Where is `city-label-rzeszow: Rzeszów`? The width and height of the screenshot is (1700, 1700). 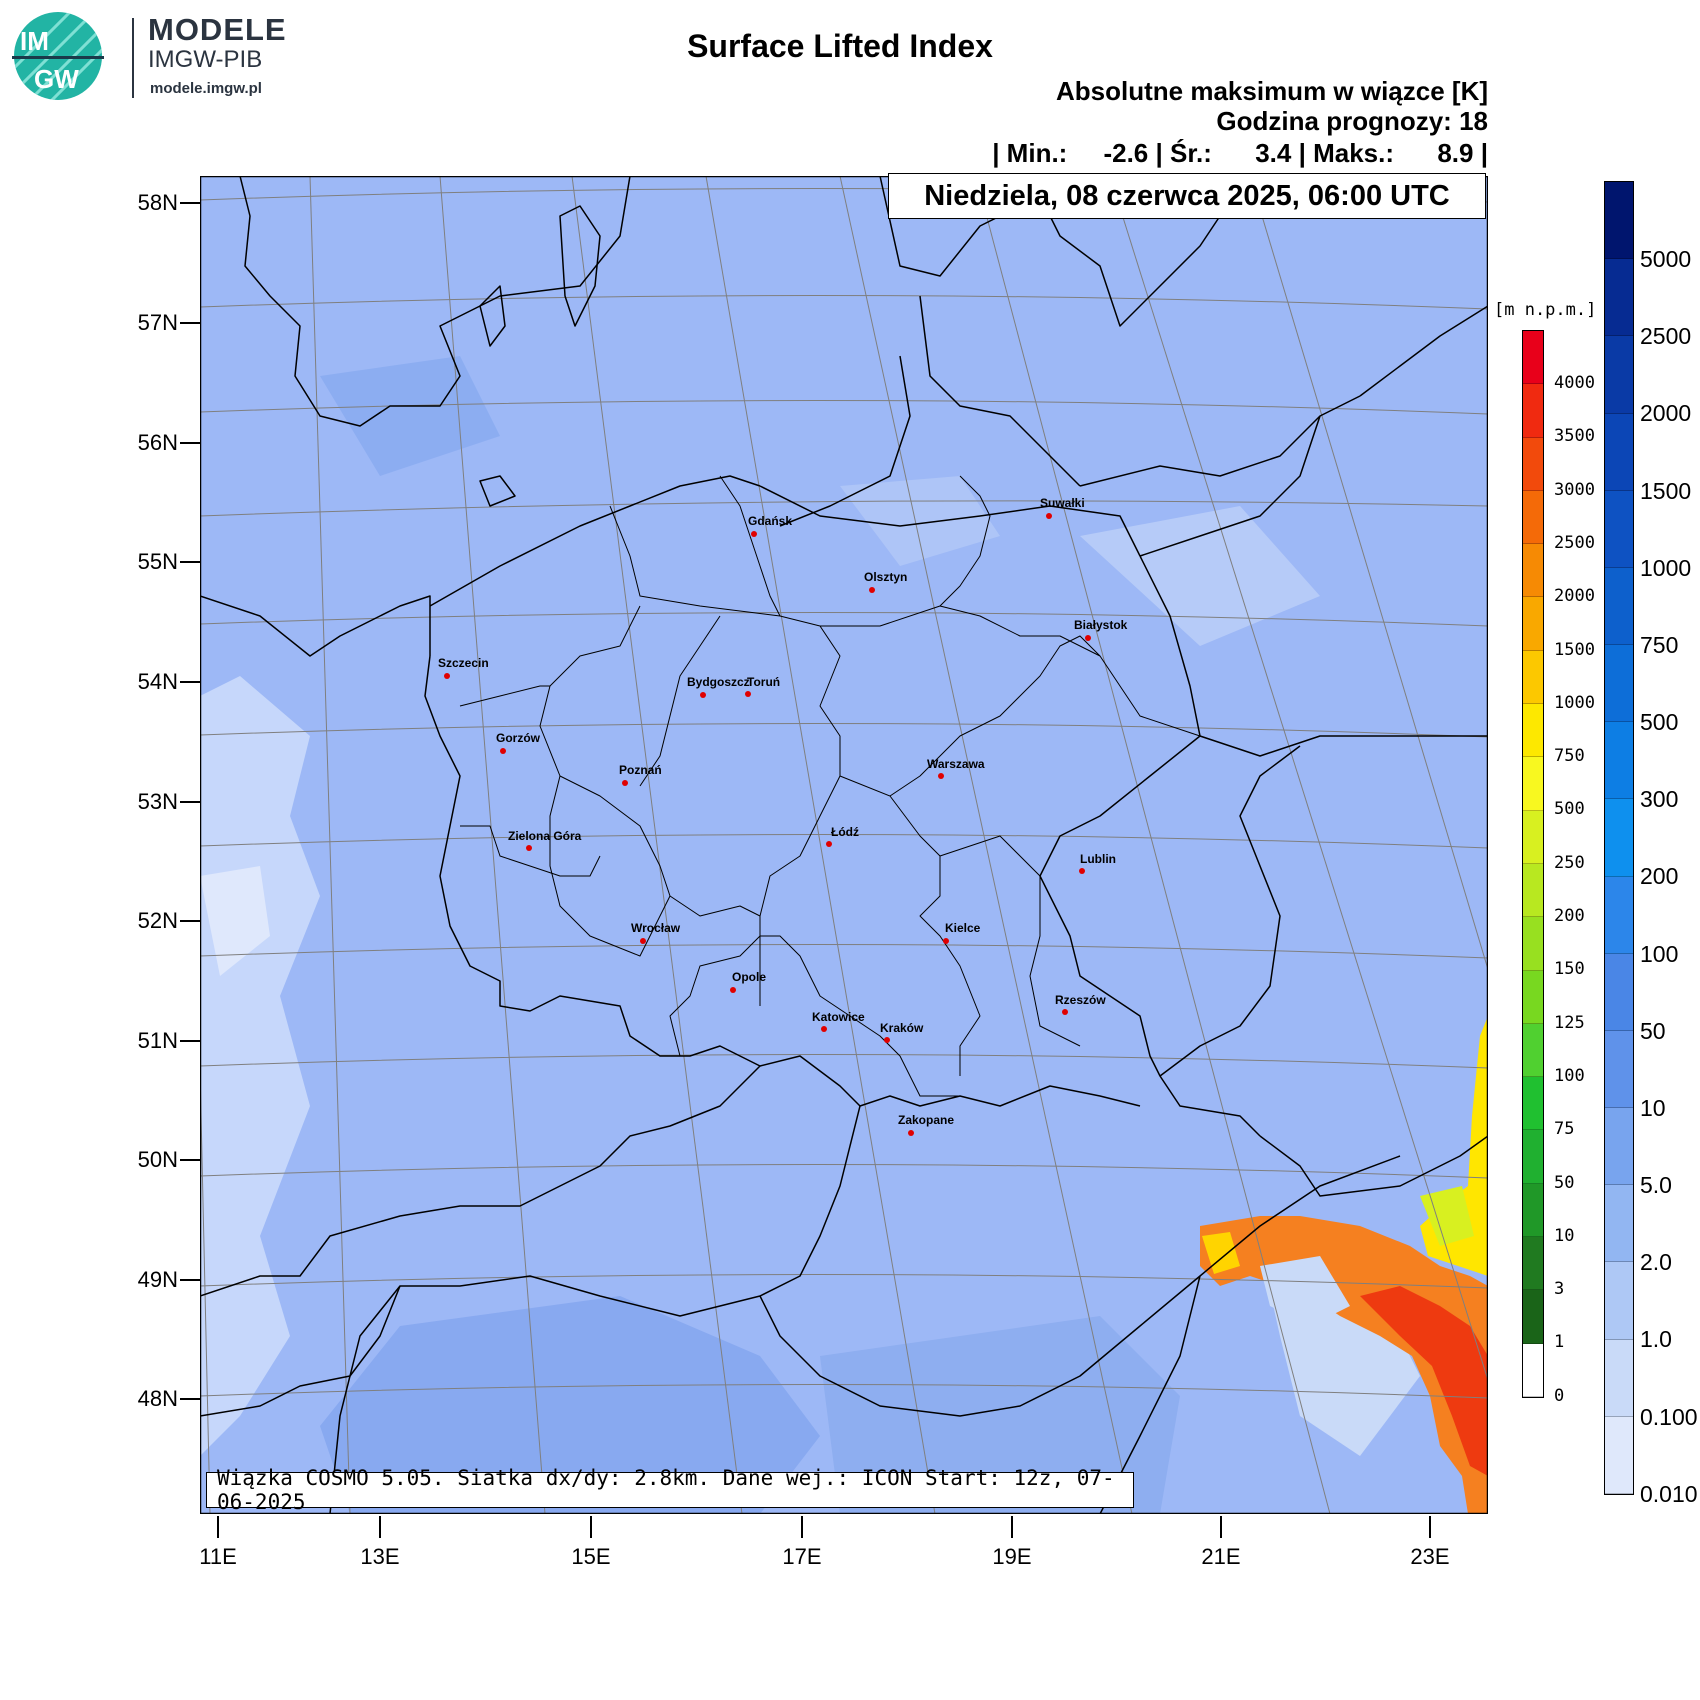 city-label-rzeszow: Rzeszów is located at coordinates (1080, 1000).